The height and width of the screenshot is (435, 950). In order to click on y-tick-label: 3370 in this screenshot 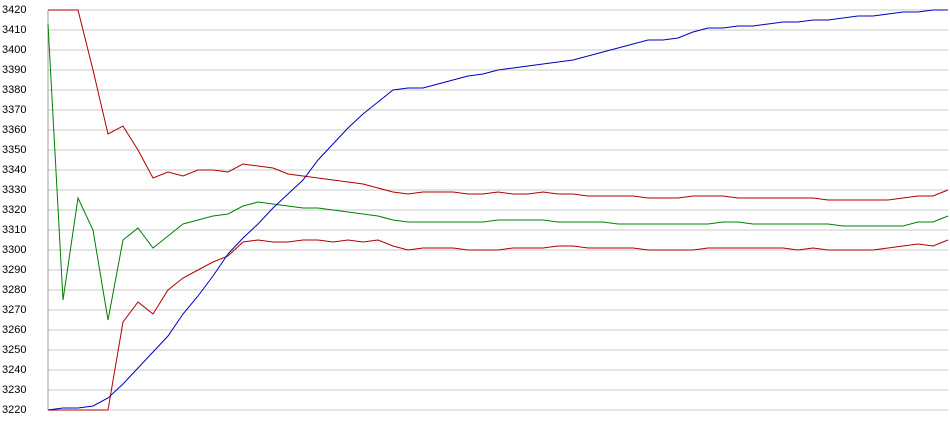, I will do `click(14, 110)`.